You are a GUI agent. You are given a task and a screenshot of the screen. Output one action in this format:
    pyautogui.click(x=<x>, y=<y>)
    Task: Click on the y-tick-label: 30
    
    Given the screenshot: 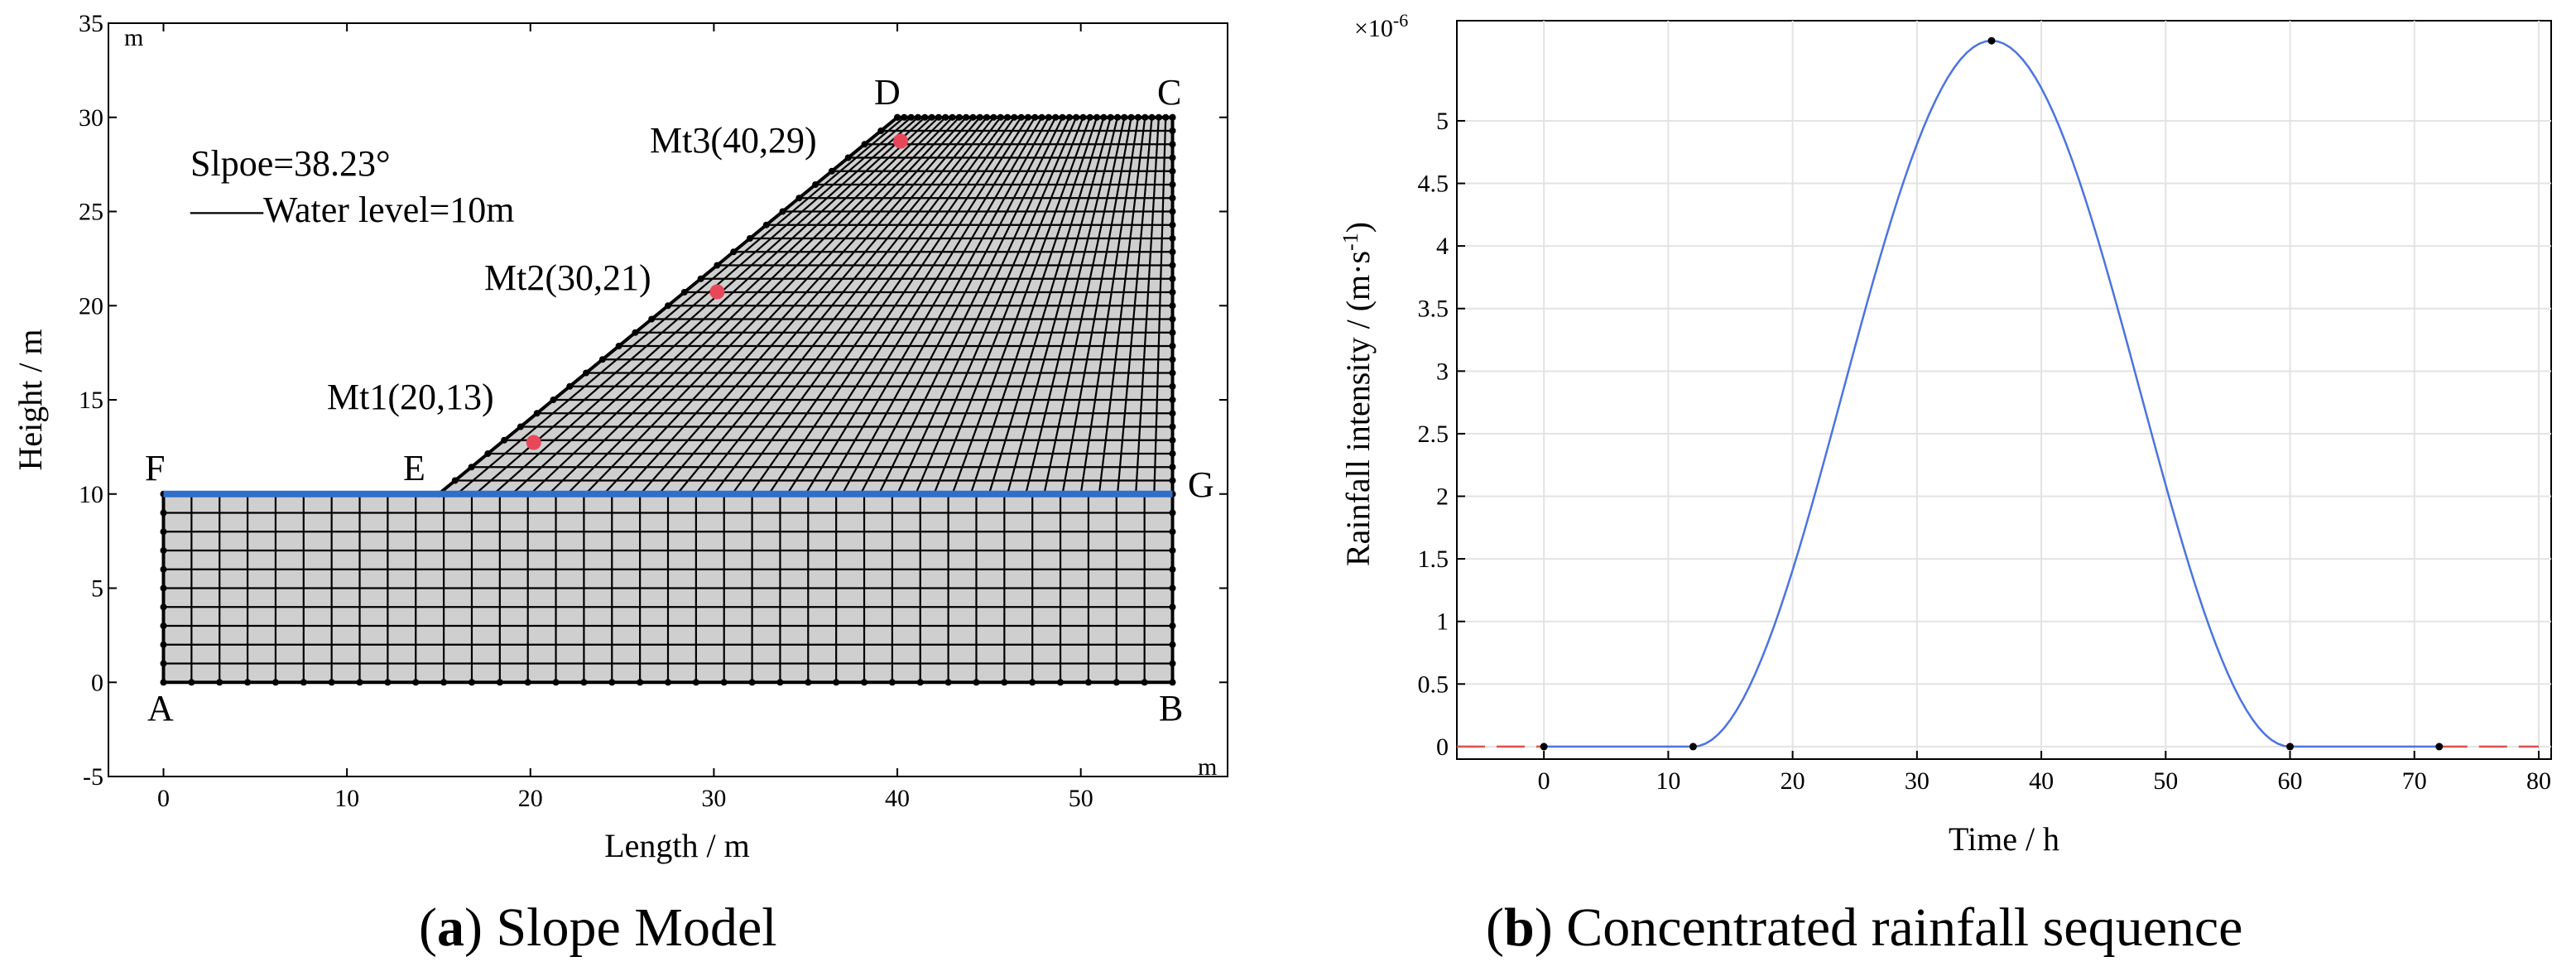 What is the action you would take?
    pyautogui.click(x=91, y=118)
    